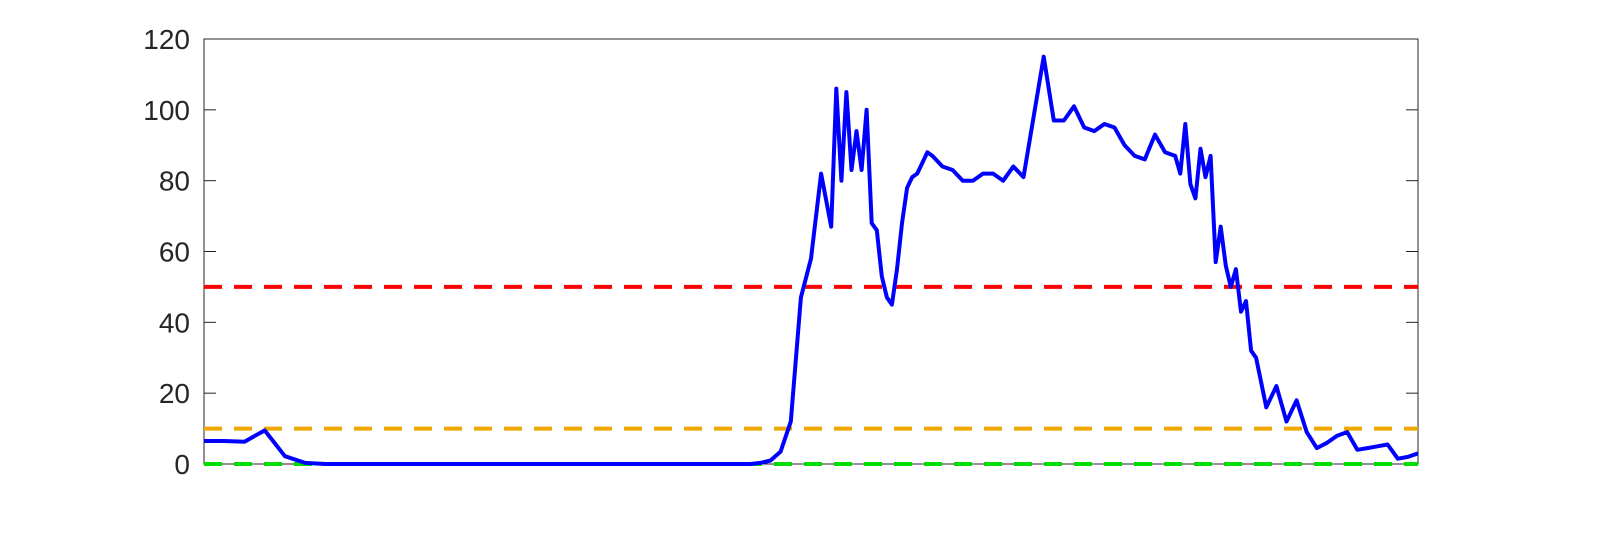 The image size is (1600, 533). Describe the element at coordinates (174, 181) in the screenshot. I see `y-tick-label: 80` at that location.